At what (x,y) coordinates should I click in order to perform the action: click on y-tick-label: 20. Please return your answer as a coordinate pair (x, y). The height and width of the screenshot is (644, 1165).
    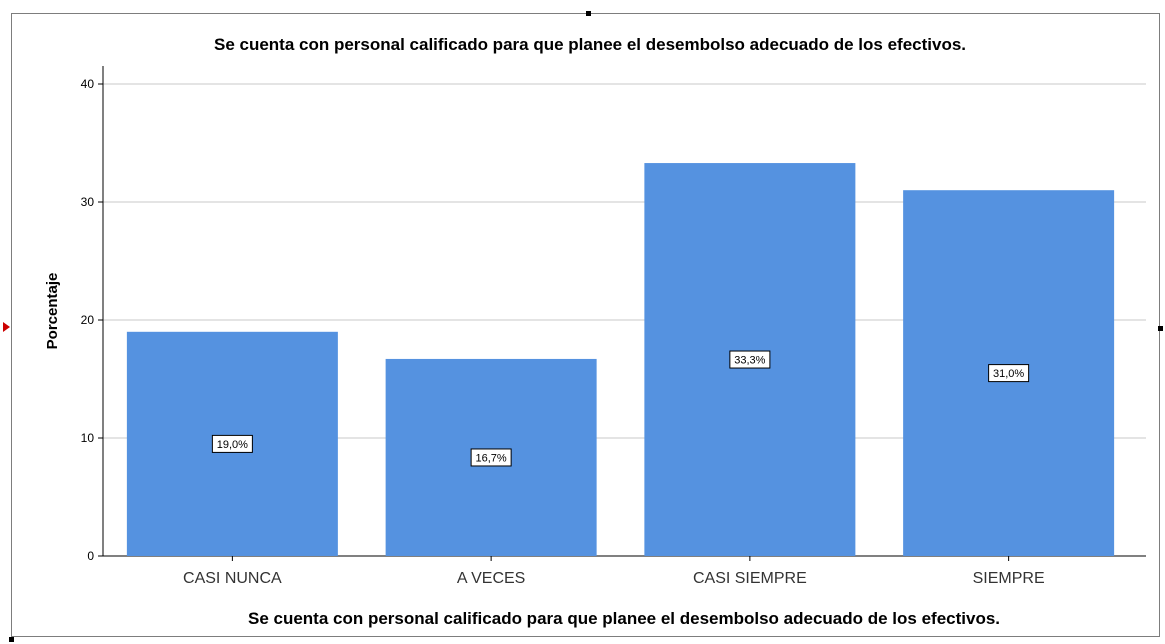
    Looking at the image, I should click on (88, 320).